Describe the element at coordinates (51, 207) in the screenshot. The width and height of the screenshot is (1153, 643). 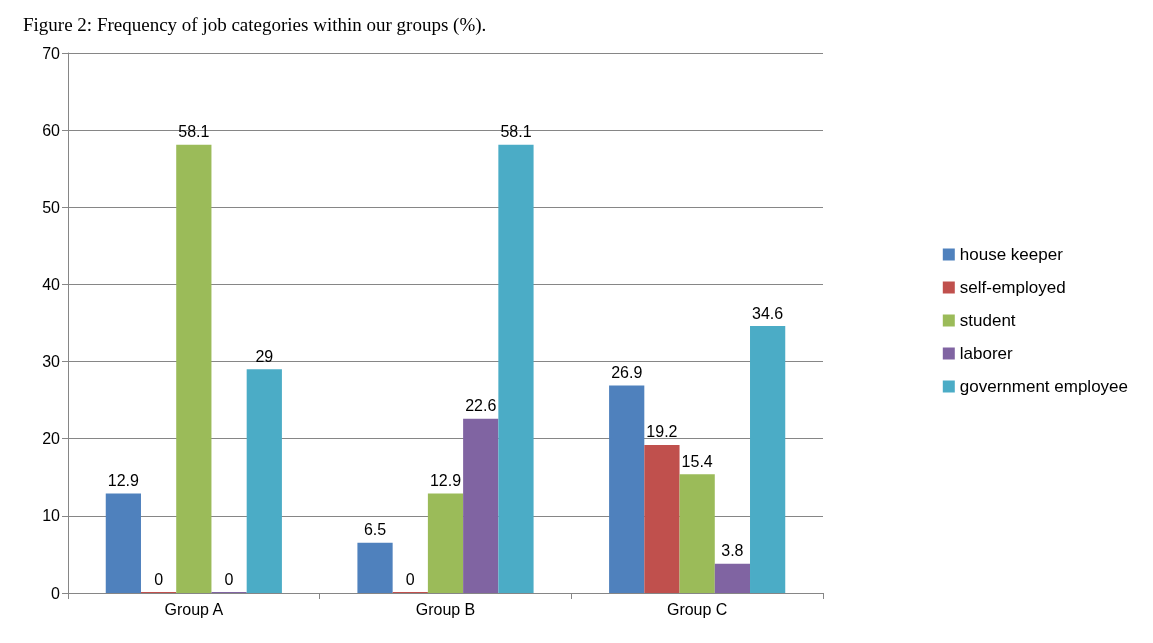
I see `y-tick-label: 50` at that location.